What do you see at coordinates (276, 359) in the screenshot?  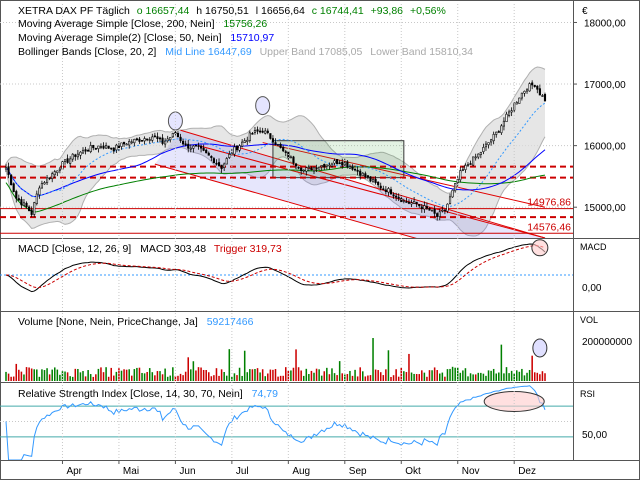 I see `volume-panel` at bounding box center [276, 359].